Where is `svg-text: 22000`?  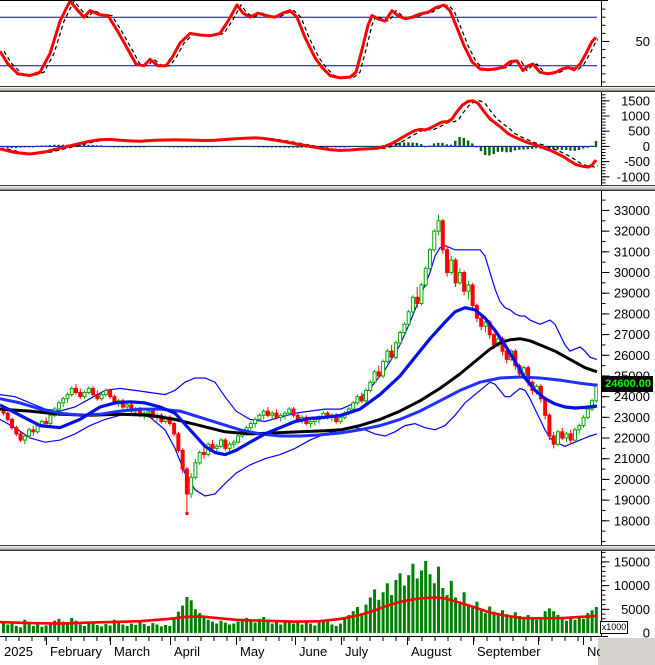
svg-text: 22000 is located at coordinates (632, 438).